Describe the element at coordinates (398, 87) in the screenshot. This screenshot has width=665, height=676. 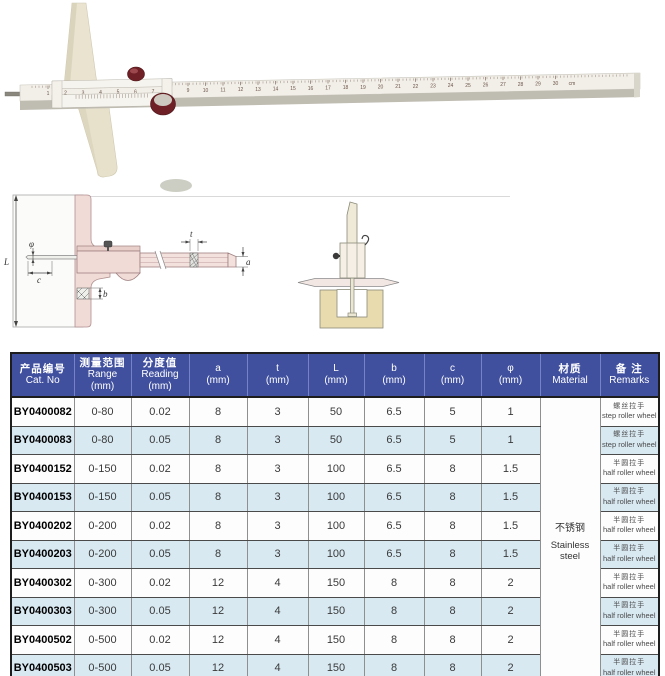
I see `ruler-number: 21` at that location.